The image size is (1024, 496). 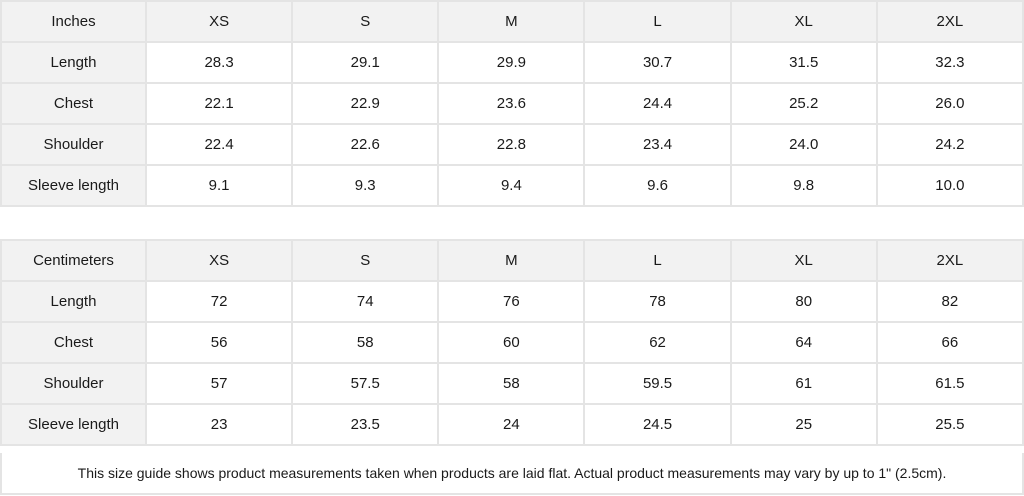 I want to click on table-row: Shoulder 22.4 22.6 22.8 23.4 24.0 24.2, so click(x=512, y=144).